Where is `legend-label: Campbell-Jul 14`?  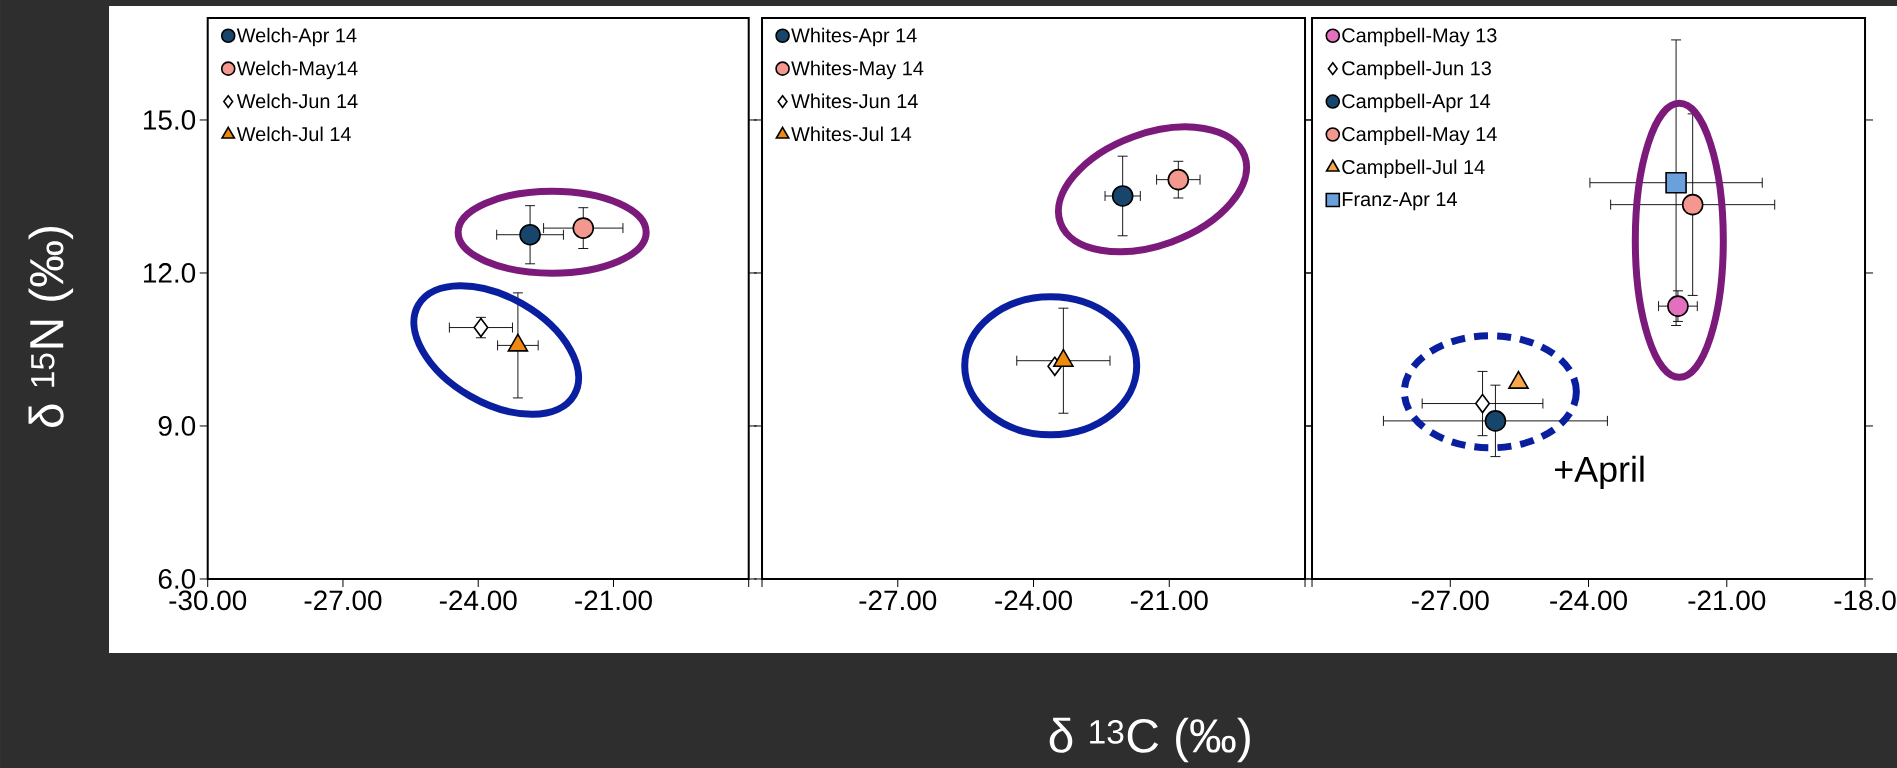 legend-label: Campbell-Jul 14 is located at coordinates (1413, 169).